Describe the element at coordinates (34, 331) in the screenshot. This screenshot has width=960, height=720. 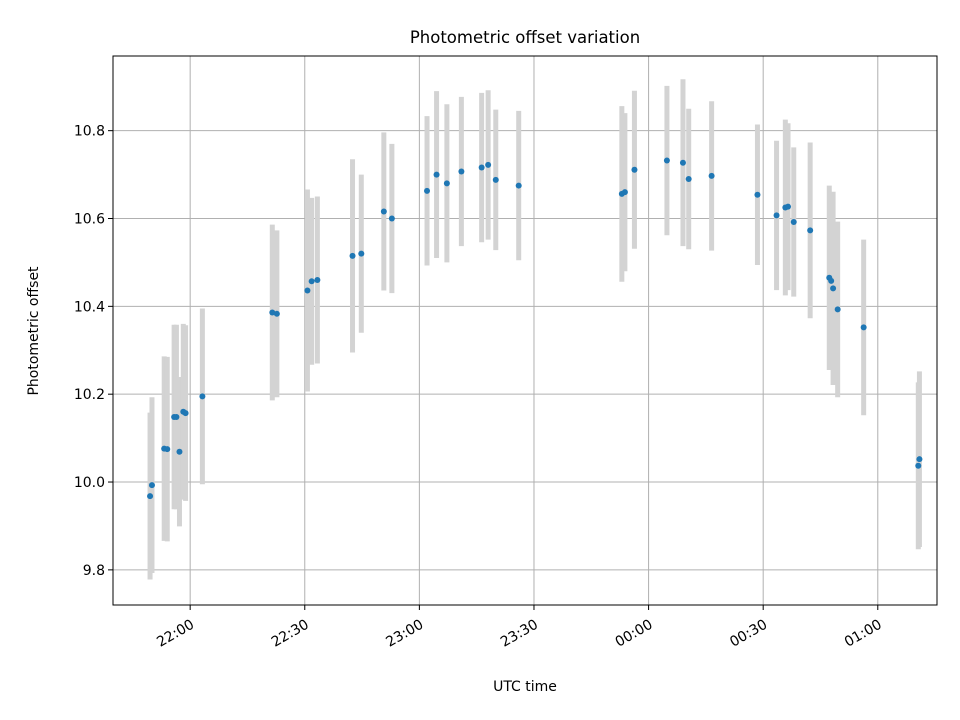
I see `y-axis-label: Photometric offset` at that location.